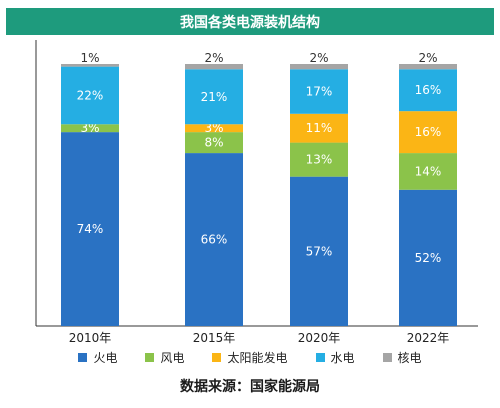  Describe the element at coordinates (89, 58) in the screenshot. I see `data-label-1-5: 1%` at that location.